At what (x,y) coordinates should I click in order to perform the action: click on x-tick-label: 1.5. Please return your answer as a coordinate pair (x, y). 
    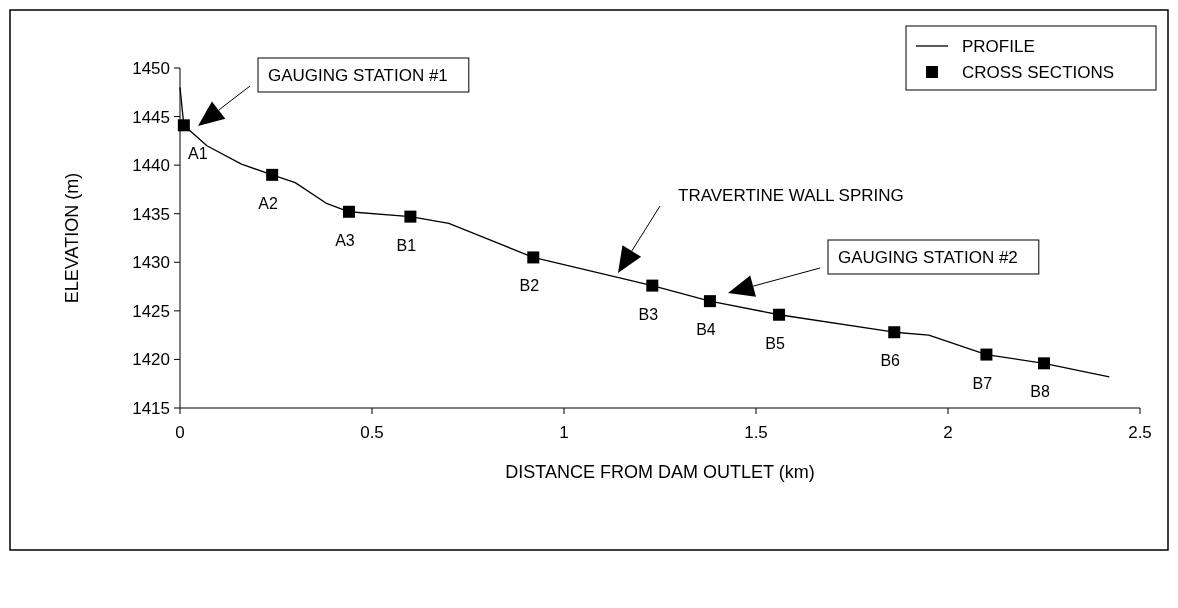
    Looking at the image, I should click on (756, 432).